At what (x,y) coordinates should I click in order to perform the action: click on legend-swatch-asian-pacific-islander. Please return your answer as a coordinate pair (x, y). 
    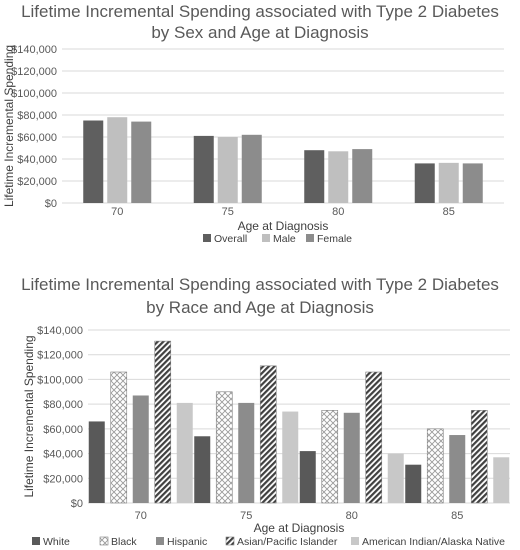
    Looking at the image, I should click on (230, 541).